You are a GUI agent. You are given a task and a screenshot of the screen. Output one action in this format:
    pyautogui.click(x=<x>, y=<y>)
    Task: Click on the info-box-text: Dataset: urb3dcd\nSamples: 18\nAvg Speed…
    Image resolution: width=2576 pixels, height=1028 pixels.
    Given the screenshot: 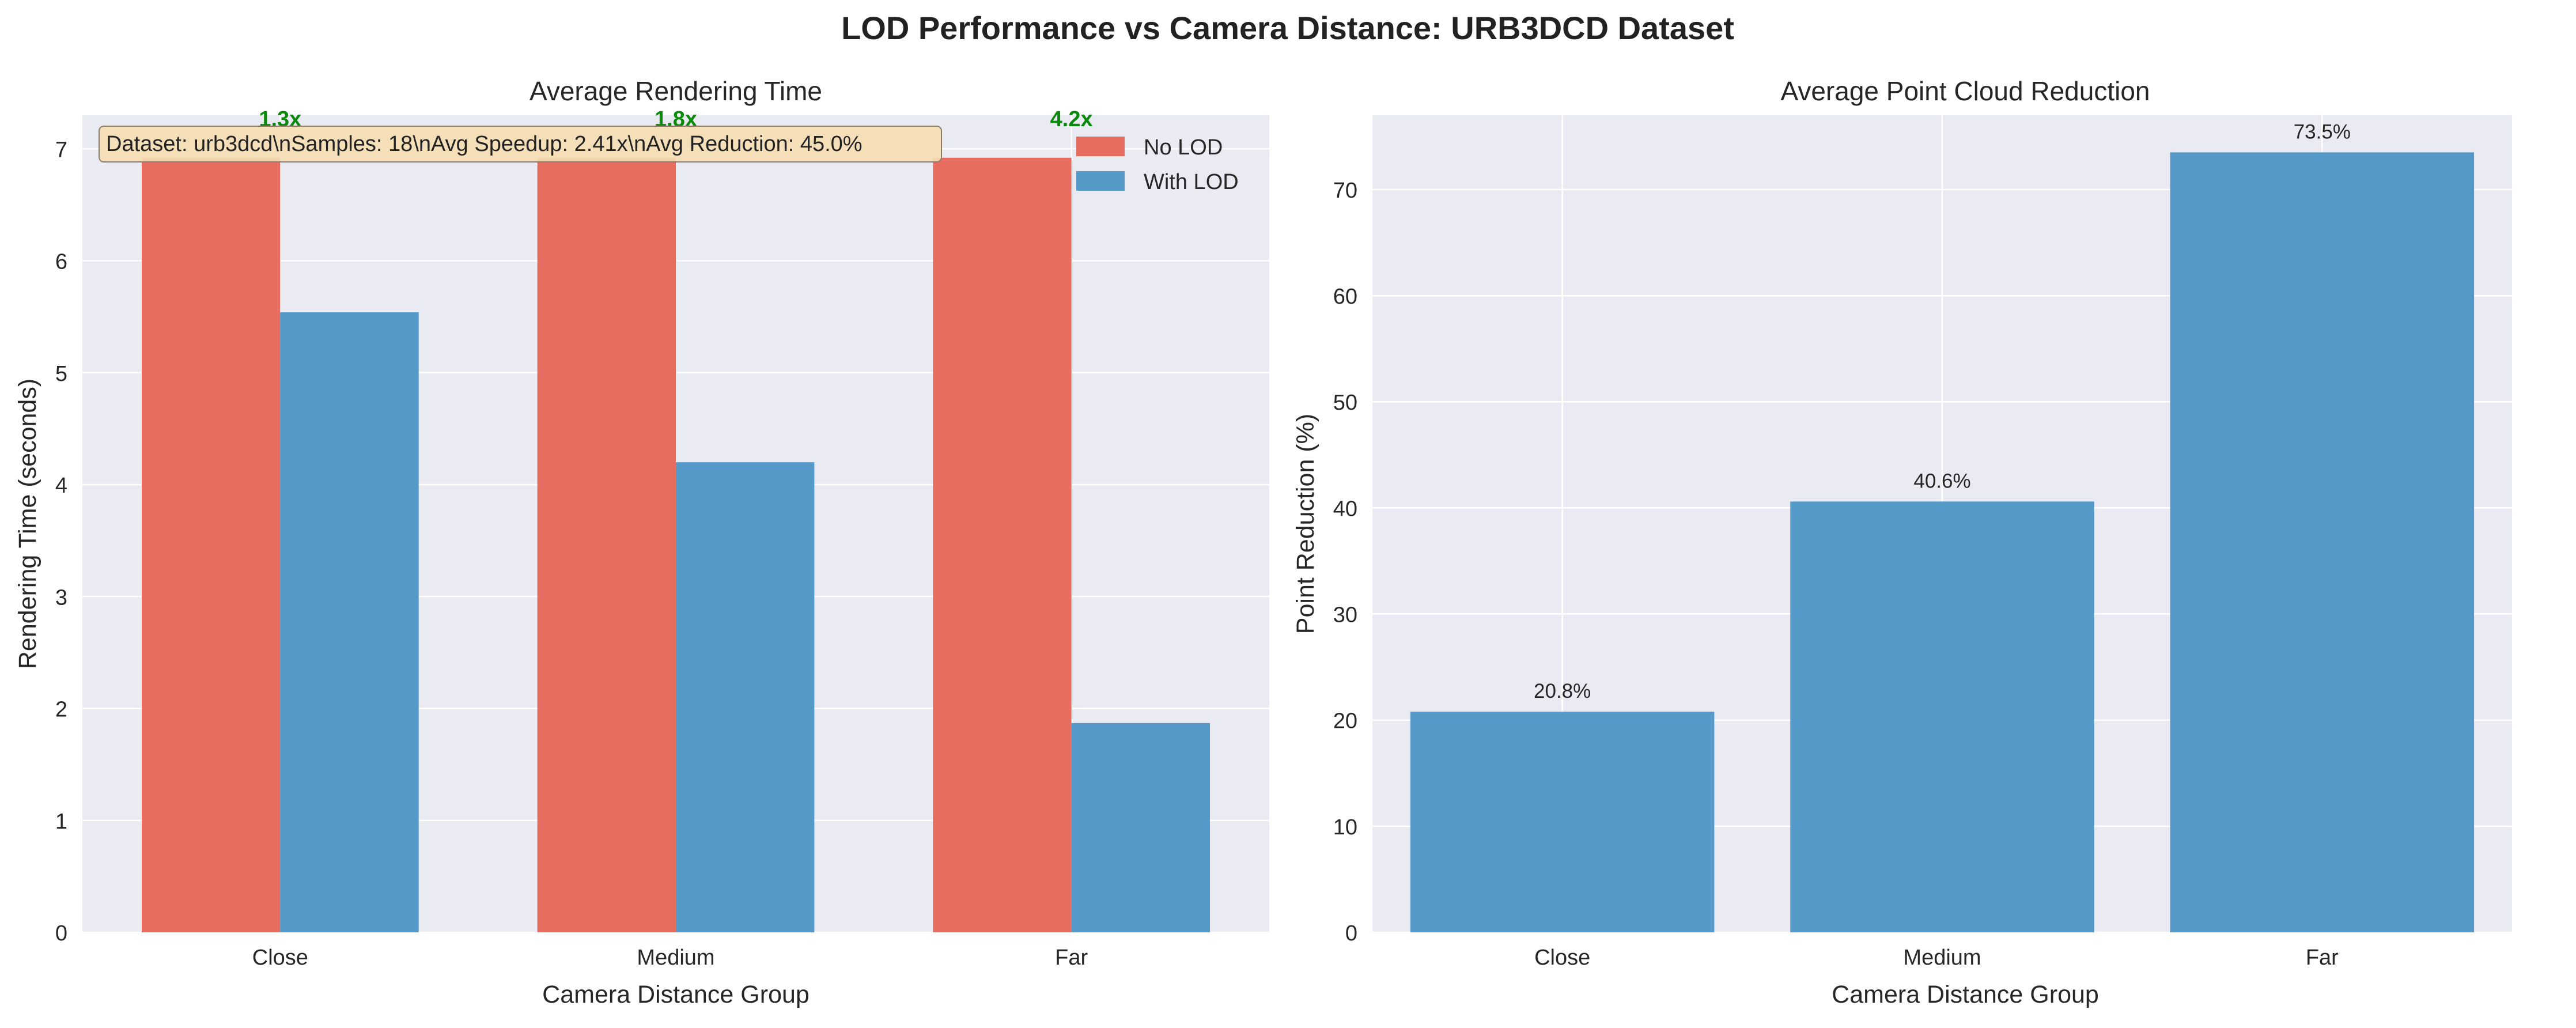 What is the action you would take?
    pyautogui.click(x=484, y=144)
    